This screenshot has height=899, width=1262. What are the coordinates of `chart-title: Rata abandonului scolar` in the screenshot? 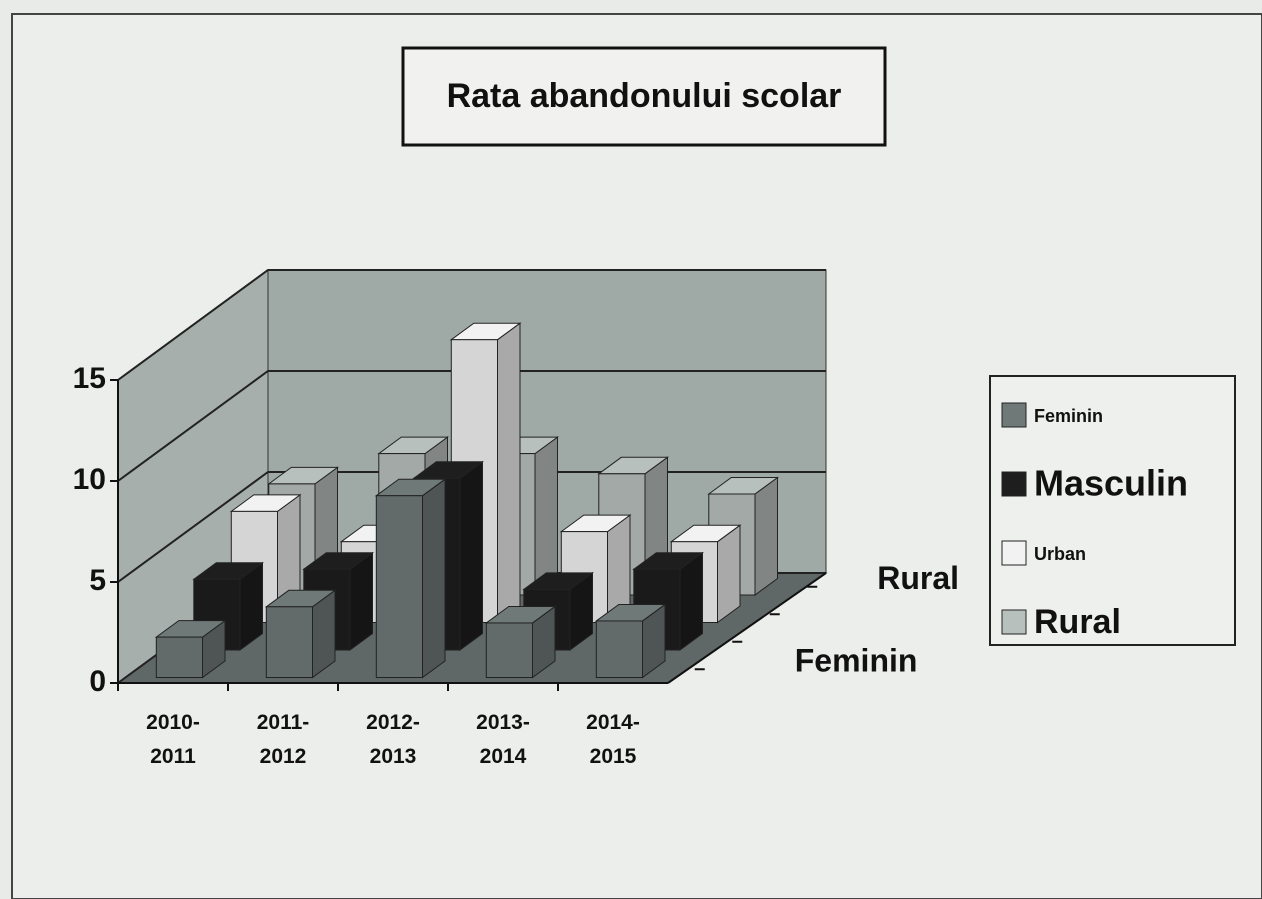 It's located at (644, 96).